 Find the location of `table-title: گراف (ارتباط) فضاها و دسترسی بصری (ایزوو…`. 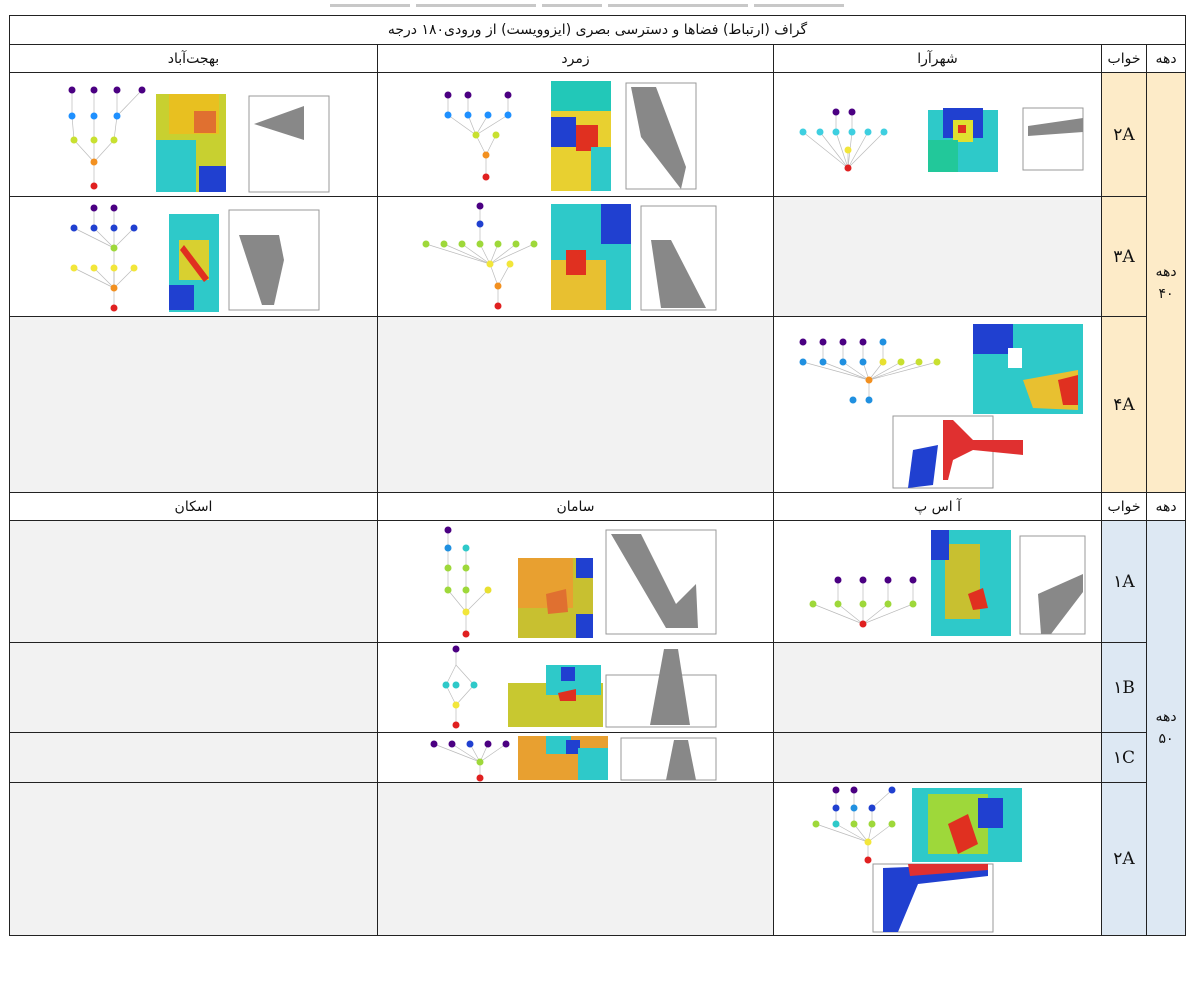

table-title: گراف (ارتباط) فضاها و دسترسی بصری (ایزوو… is located at coordinates (597, 30).